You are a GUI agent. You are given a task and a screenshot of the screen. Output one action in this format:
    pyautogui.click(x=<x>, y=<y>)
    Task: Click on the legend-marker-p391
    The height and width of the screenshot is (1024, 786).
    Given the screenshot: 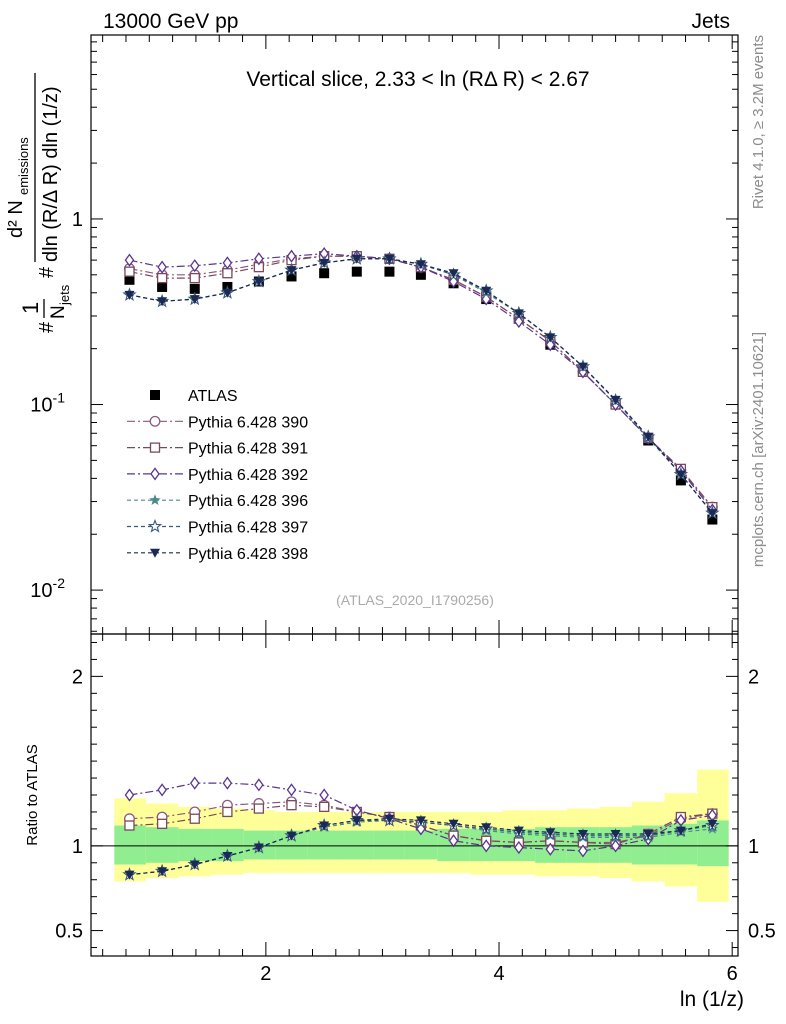 What is the action you would take?
    pyautogui.click(x=155, y=447)
    